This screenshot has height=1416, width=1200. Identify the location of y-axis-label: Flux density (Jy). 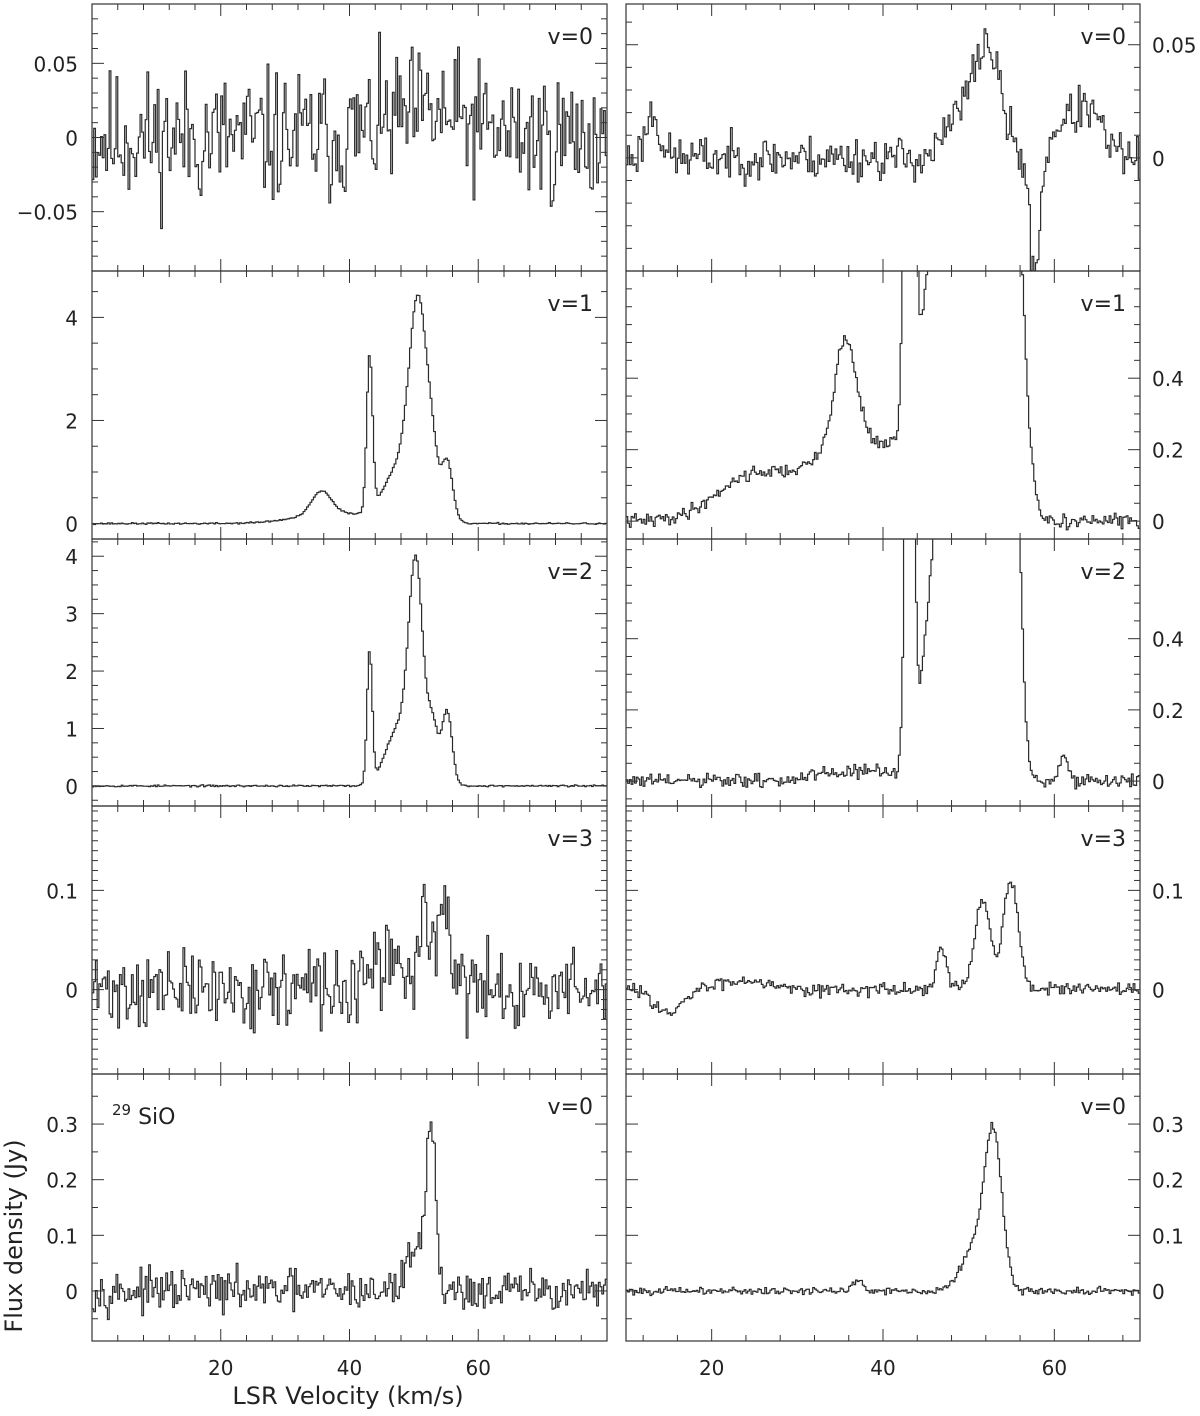
(14, 1235).